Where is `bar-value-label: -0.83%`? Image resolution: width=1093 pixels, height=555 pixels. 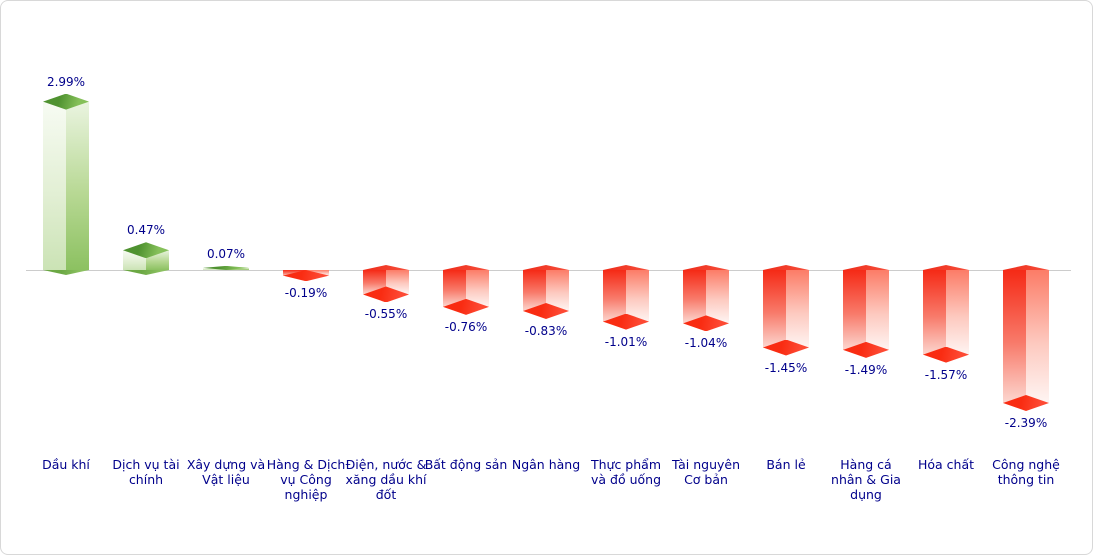
bar-value-label: -0.83% is located at coordinates (546, 330).